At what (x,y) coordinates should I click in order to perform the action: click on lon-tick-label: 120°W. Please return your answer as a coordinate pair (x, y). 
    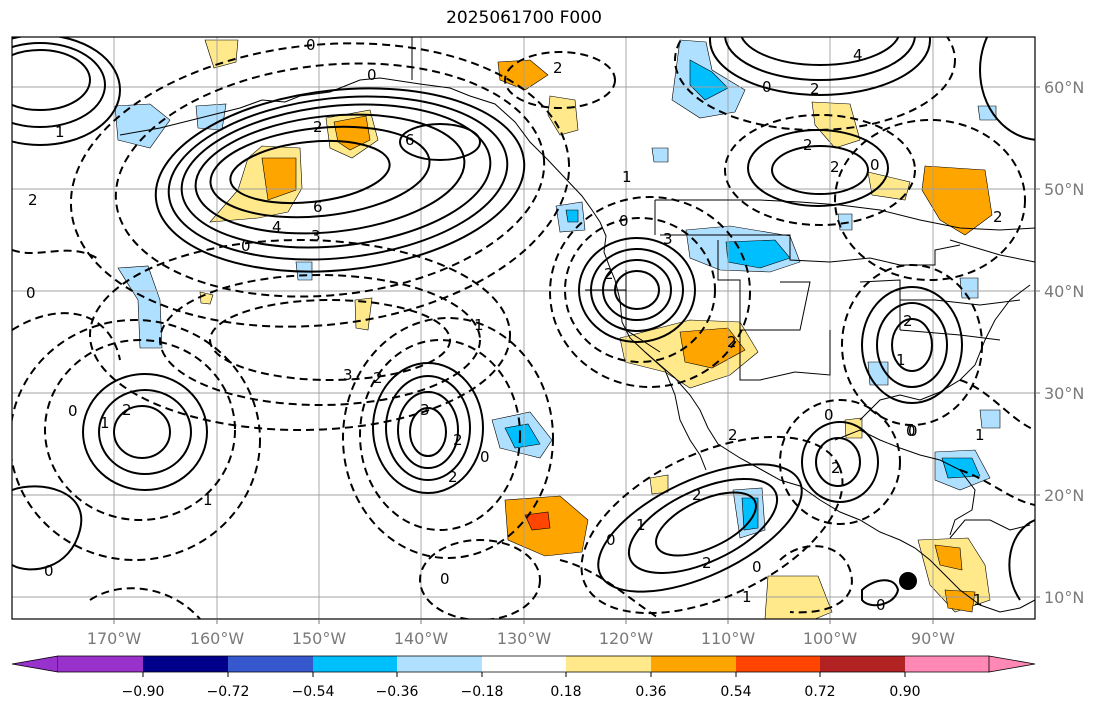
    Looking at the image, I should click on (626, 638).